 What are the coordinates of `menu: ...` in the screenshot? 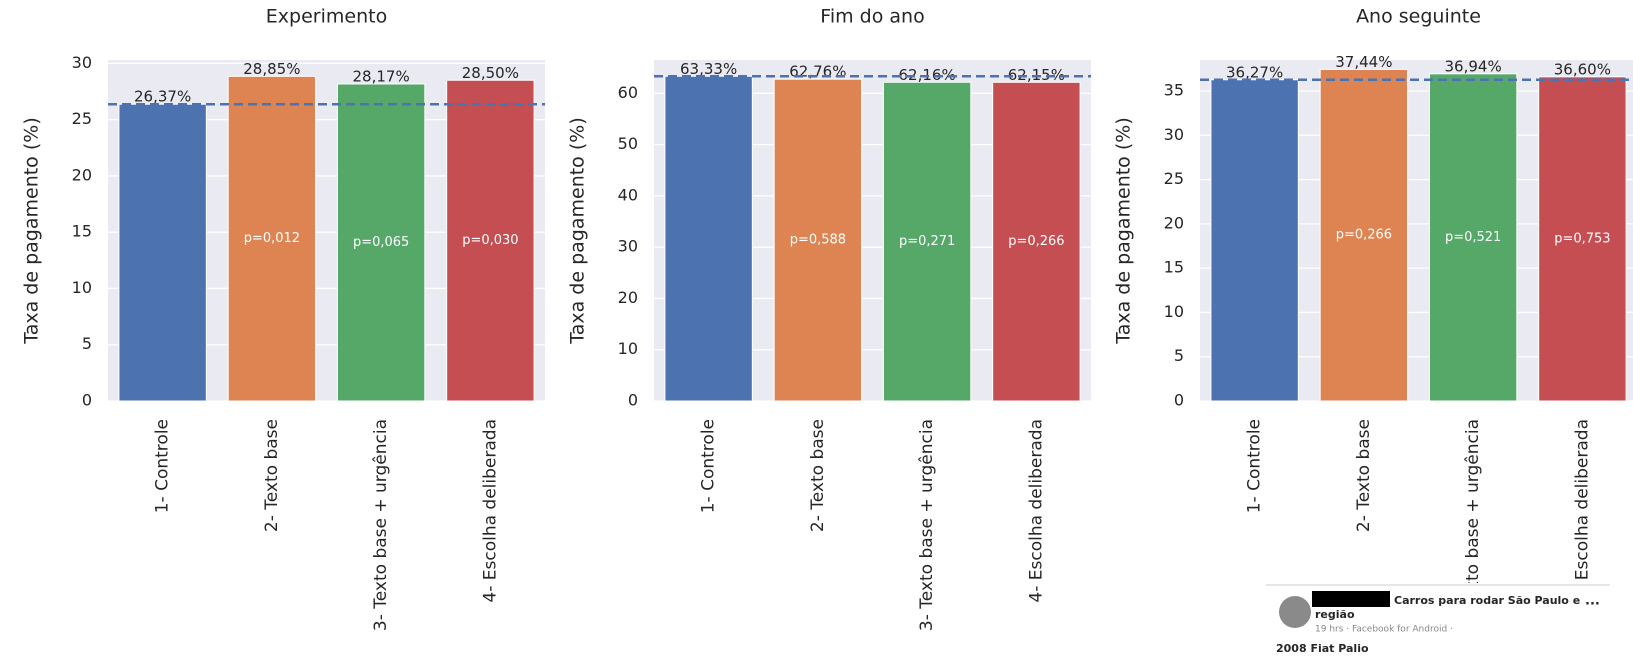 It's located at (1592, 601).